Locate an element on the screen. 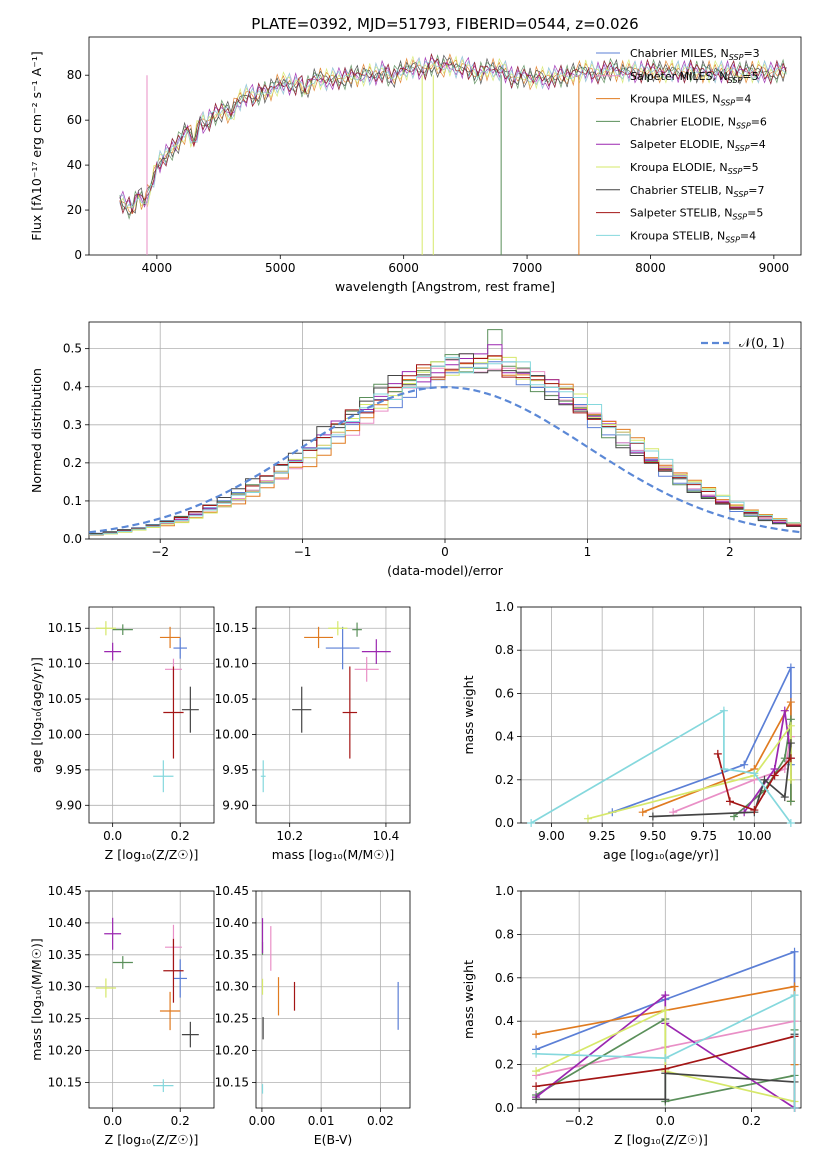 The image size is (819, 1170). x-tick-label: 8000 is located at coordinates (650, 268).